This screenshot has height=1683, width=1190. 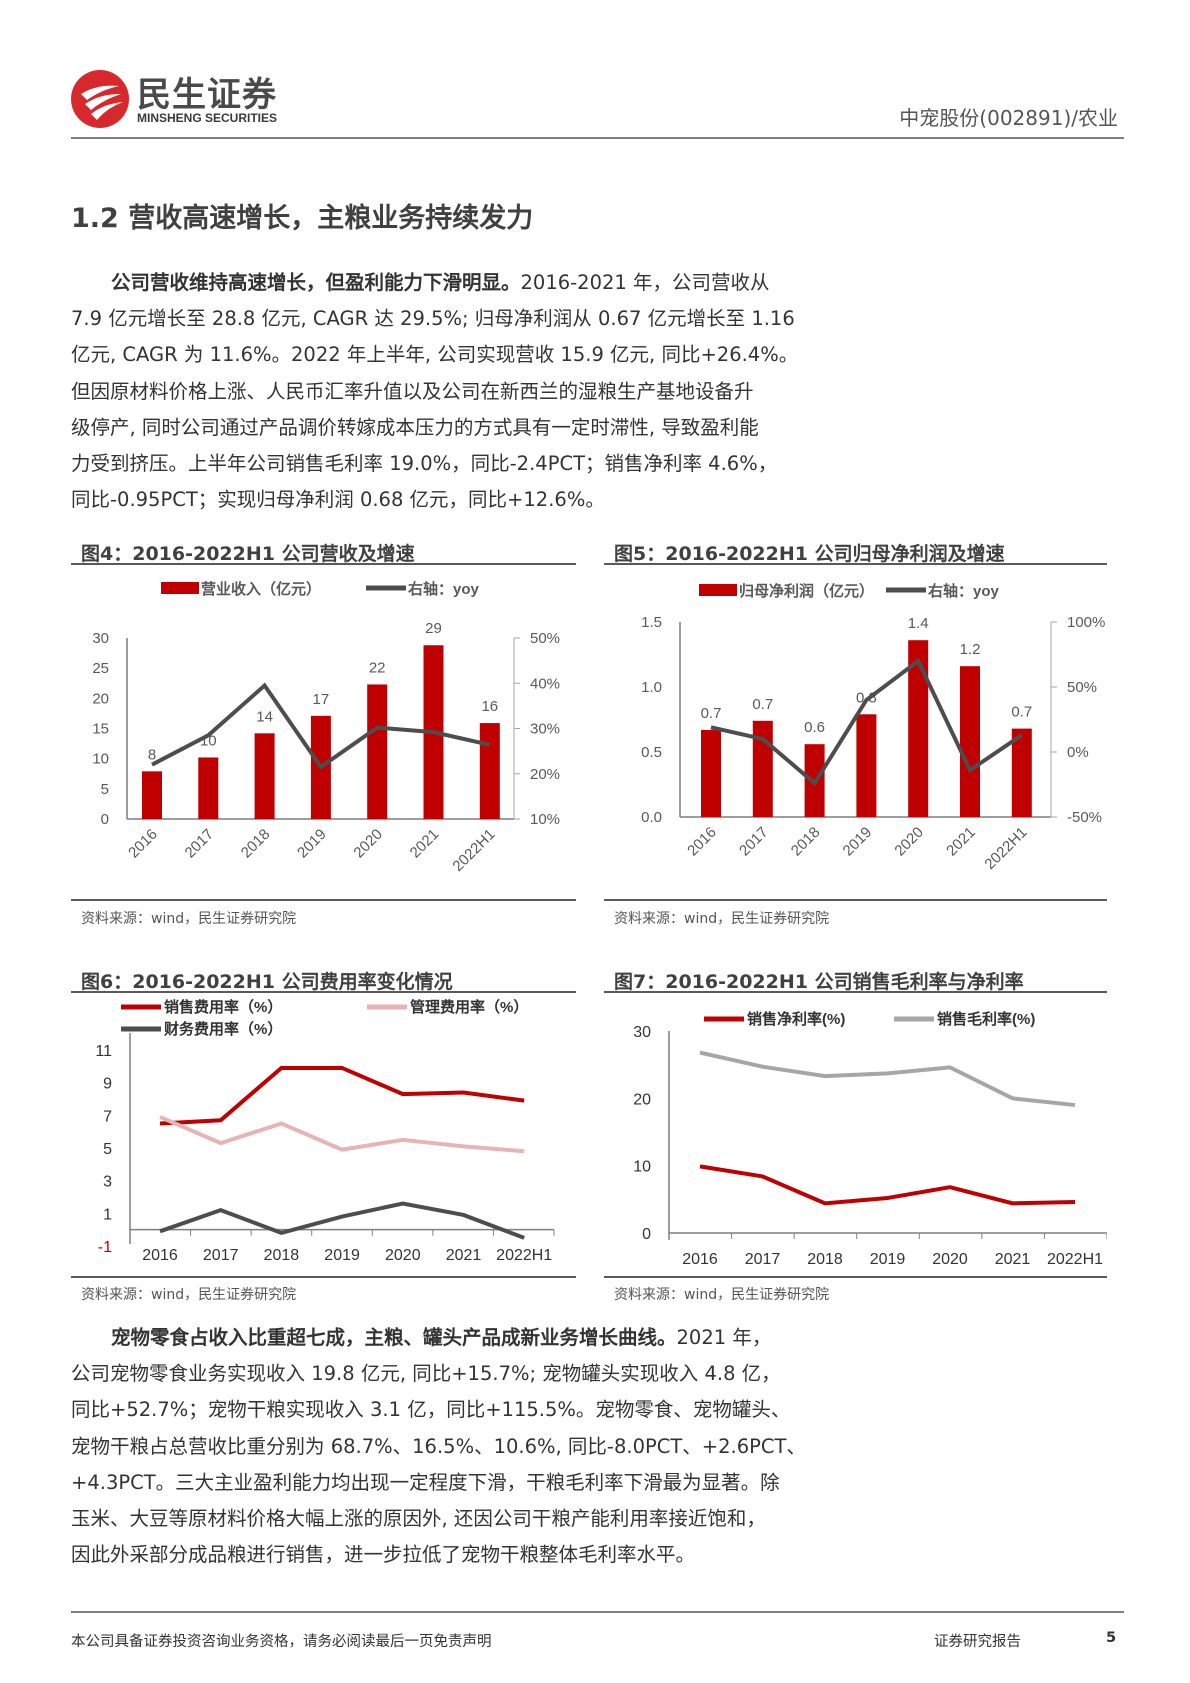 What do you see at coordinates (545, 683) in the screenshot?
I see `right-tick-label: 40%` at bounding box center [545, 683].